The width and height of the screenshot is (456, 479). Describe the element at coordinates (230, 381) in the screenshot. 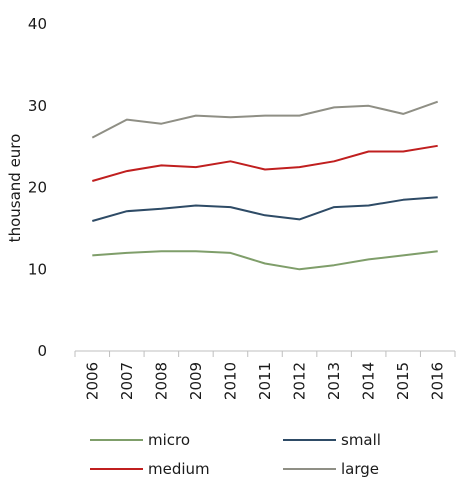

I see `x-tick-label: 2010` at that location.